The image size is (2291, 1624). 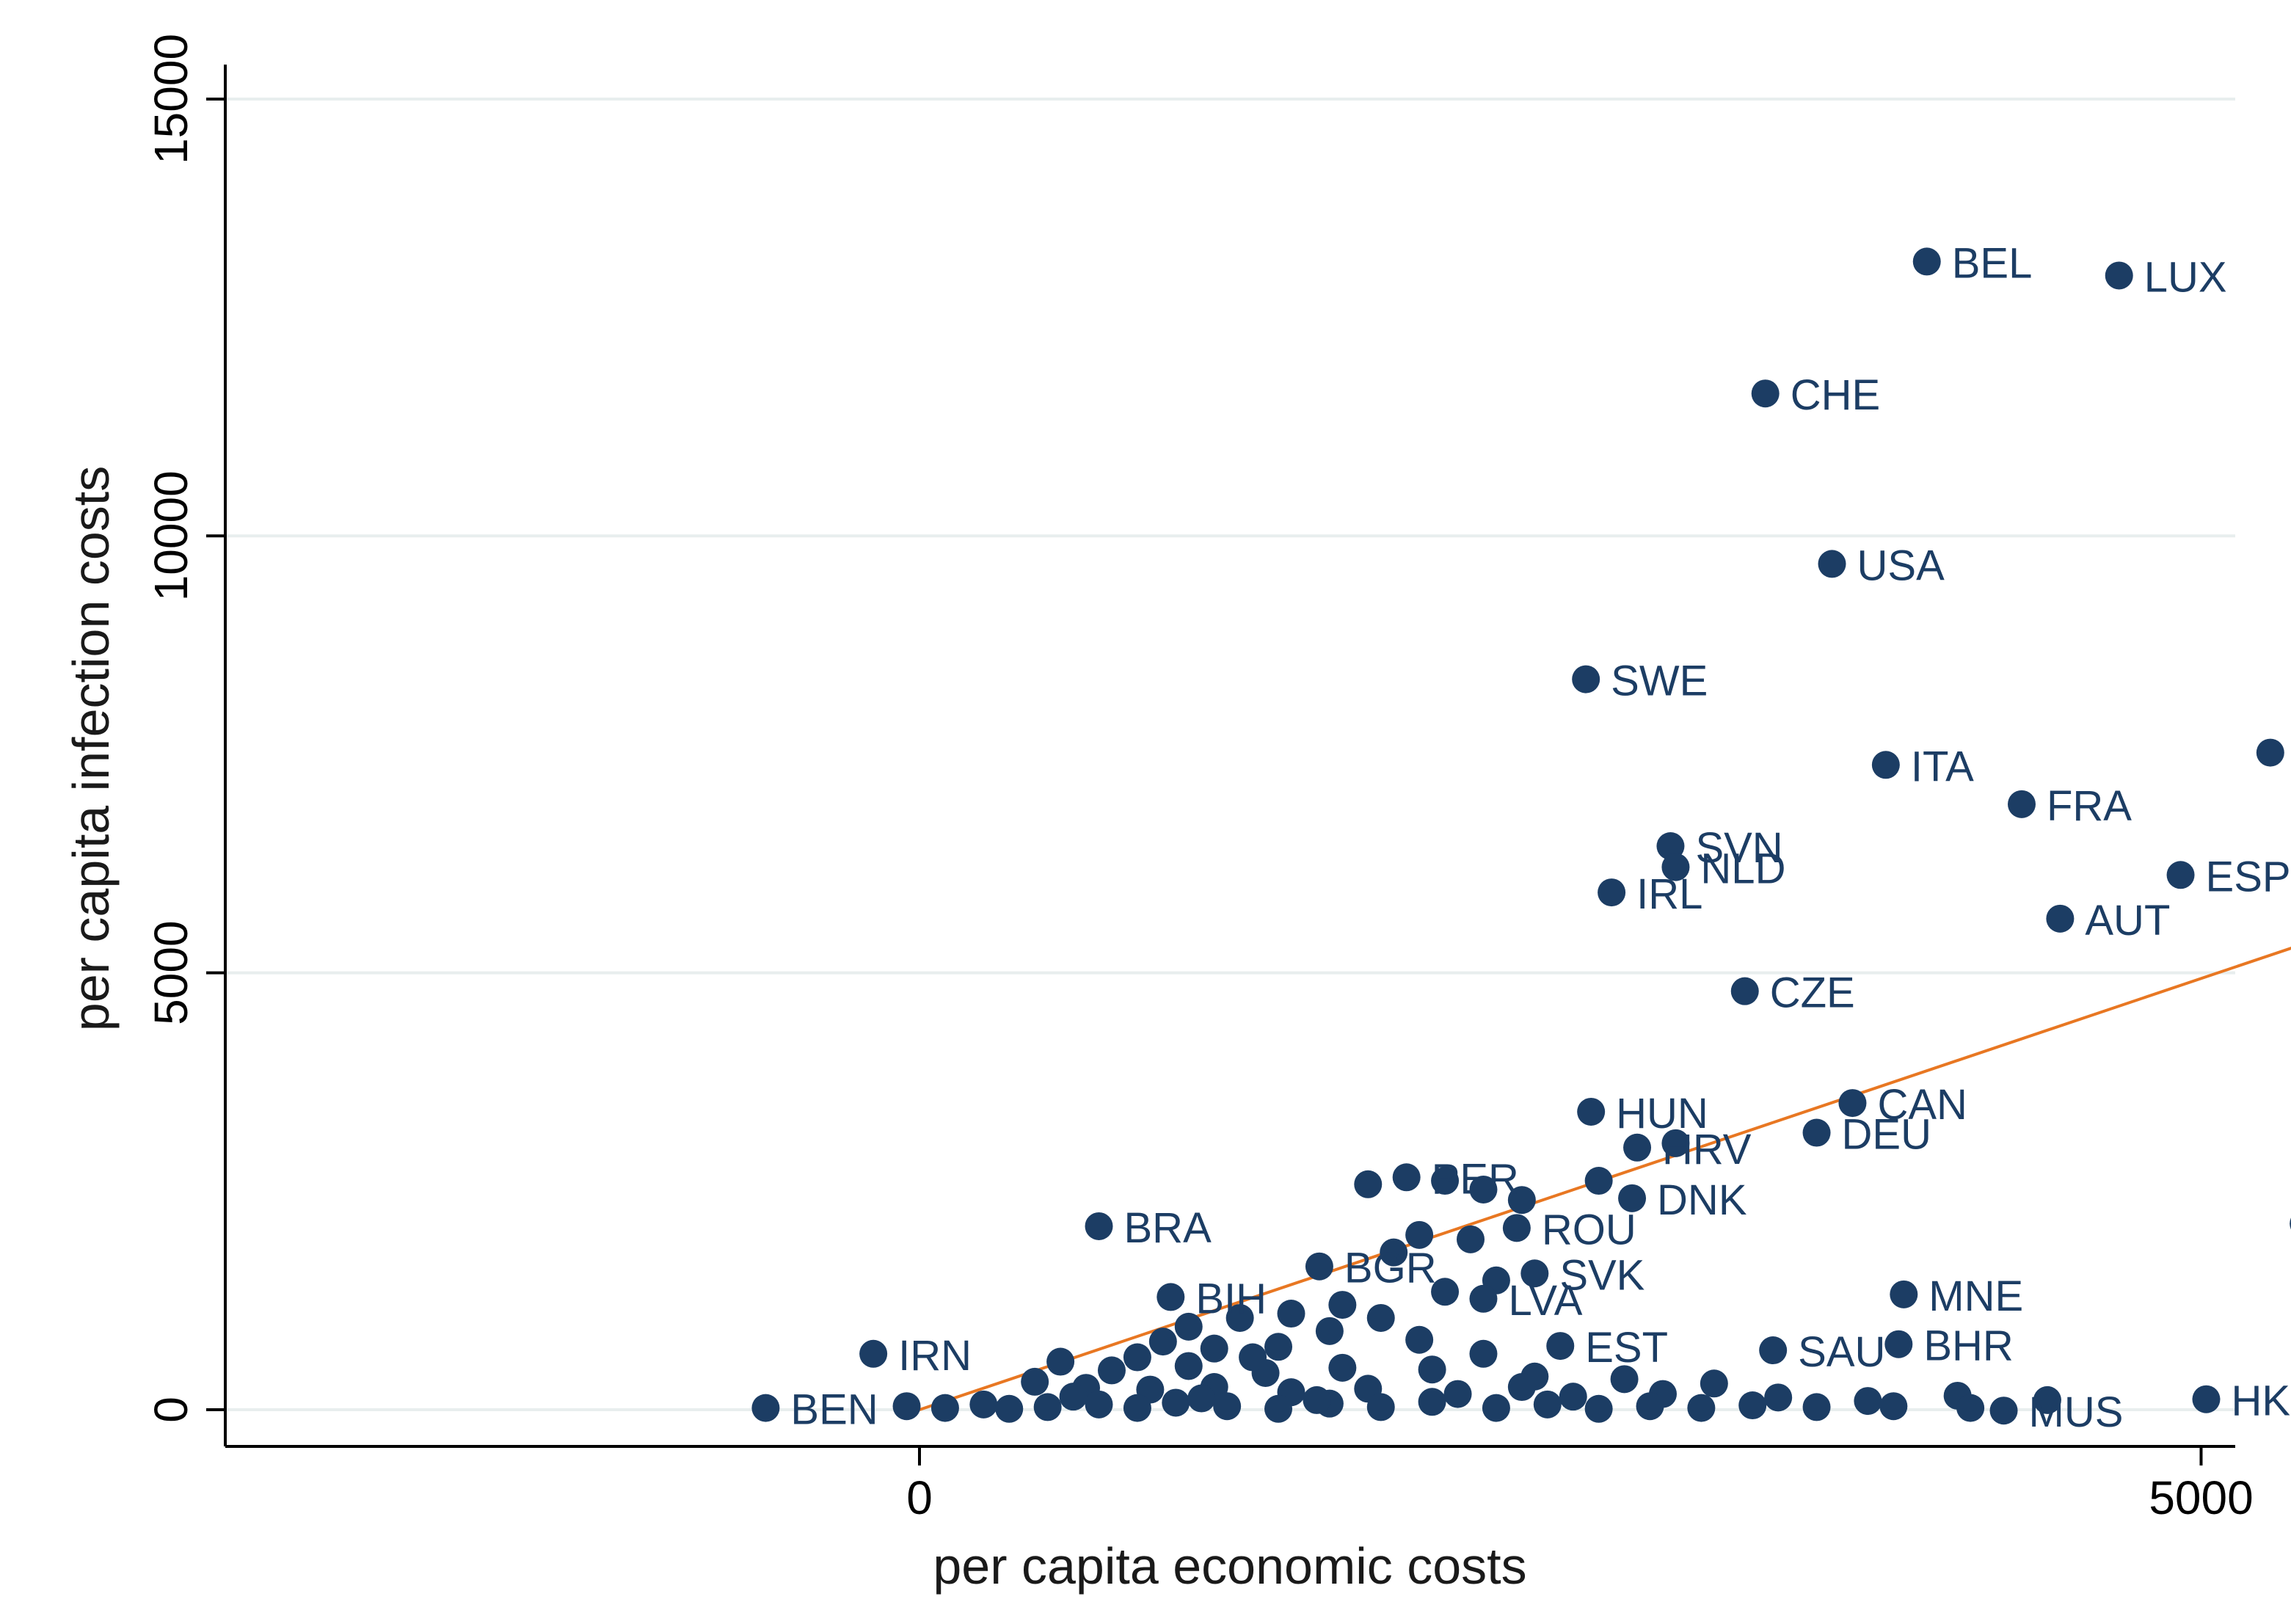 I want to click on scatter-point-mne, so click(x=1904, y=1294).